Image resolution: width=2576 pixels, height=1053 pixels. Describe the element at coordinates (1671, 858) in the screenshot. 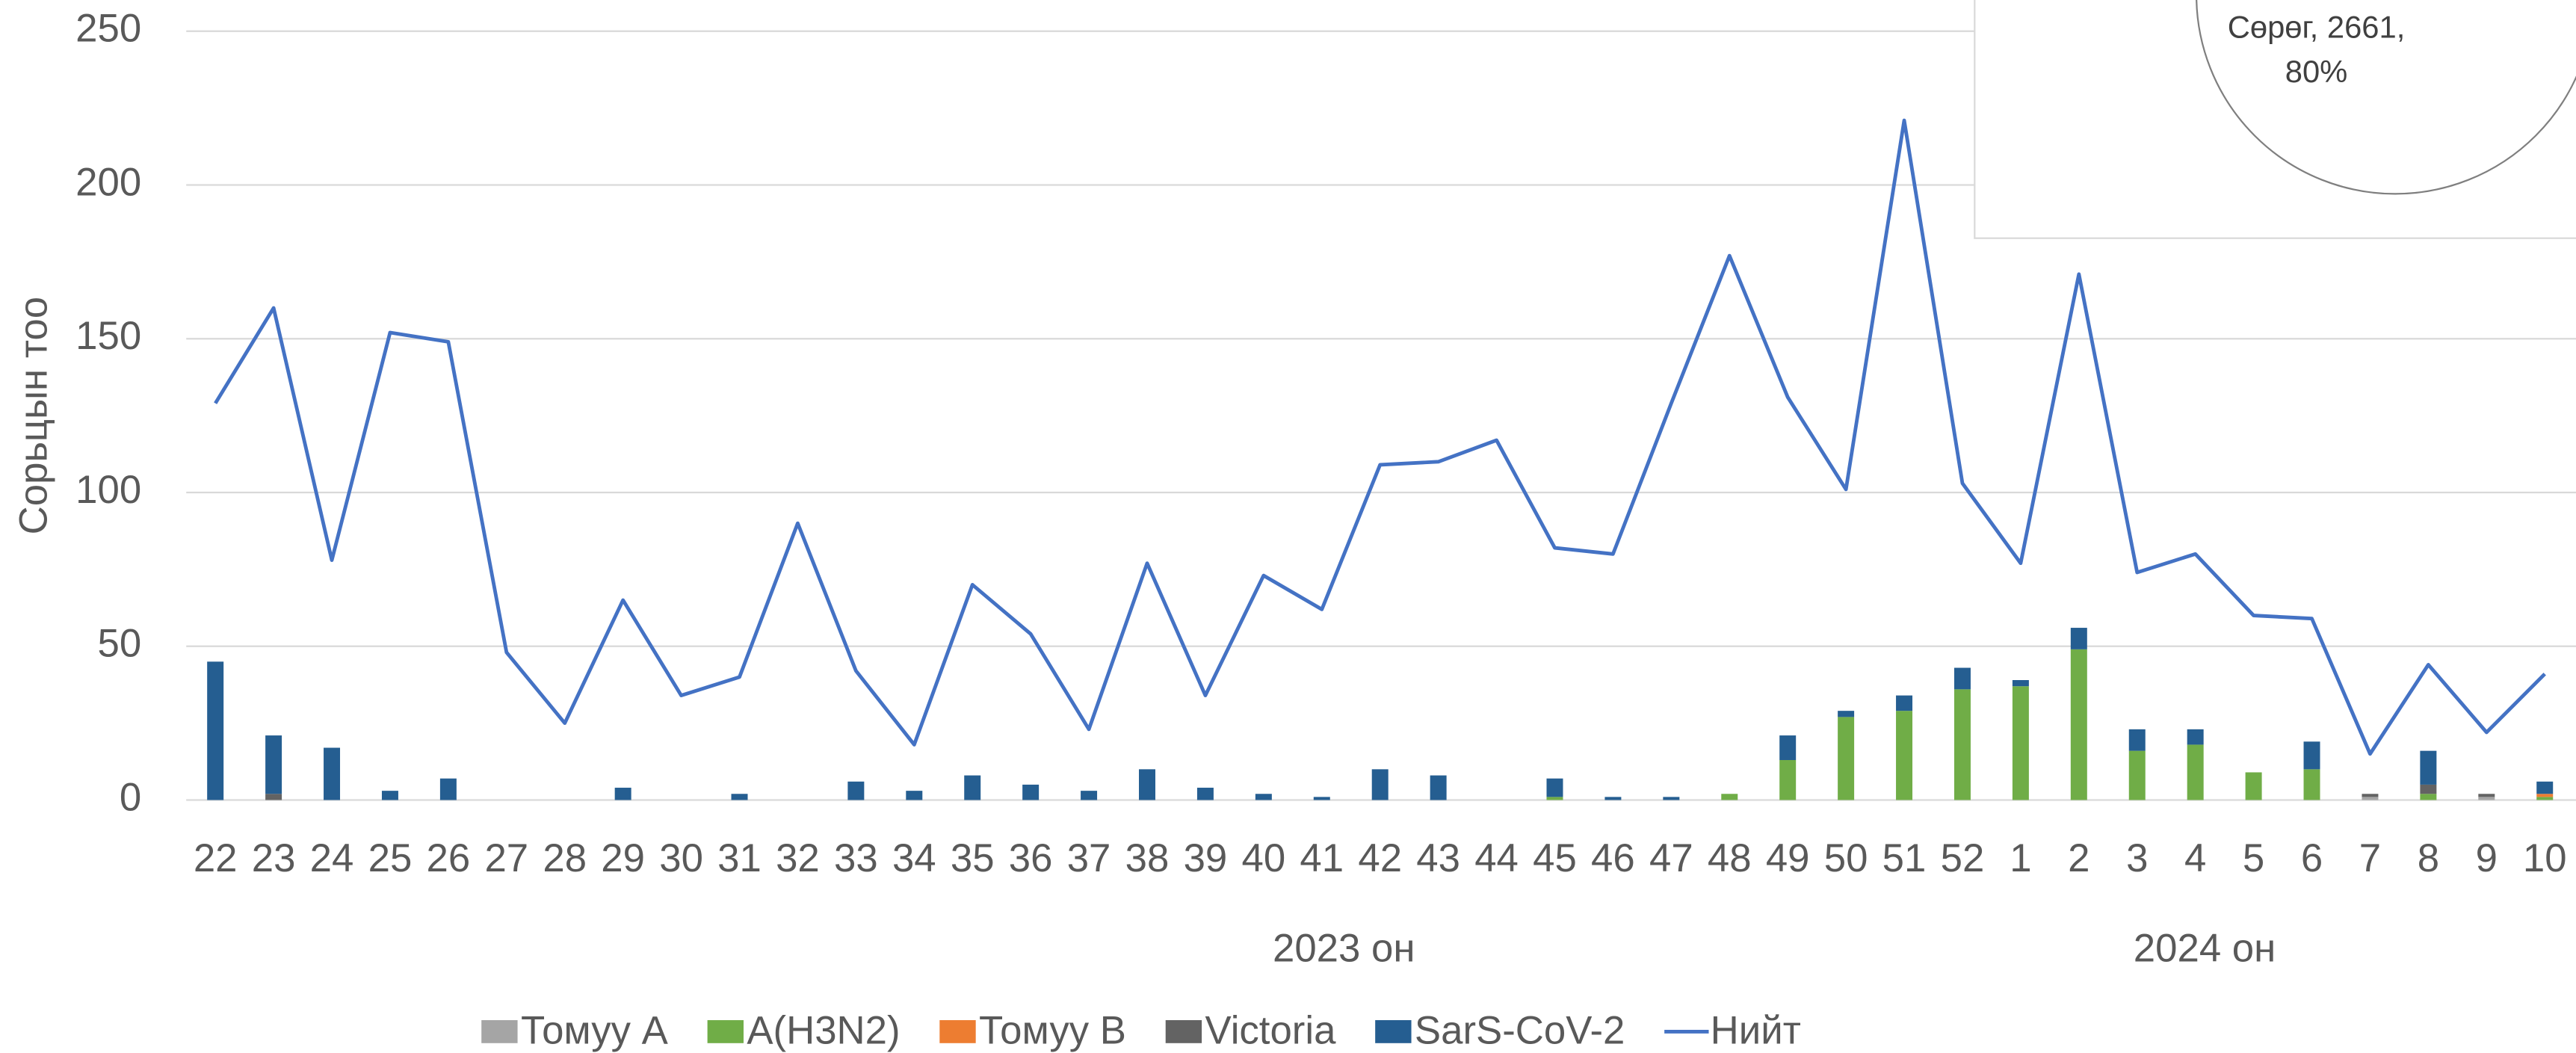

I see `x-tick-label: 47` at that location.